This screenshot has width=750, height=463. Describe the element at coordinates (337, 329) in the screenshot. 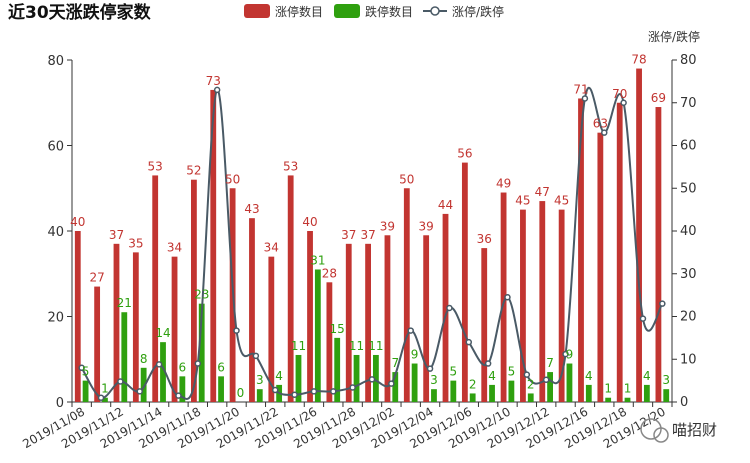

I see `bar-label-limit-down: 15` at that location.